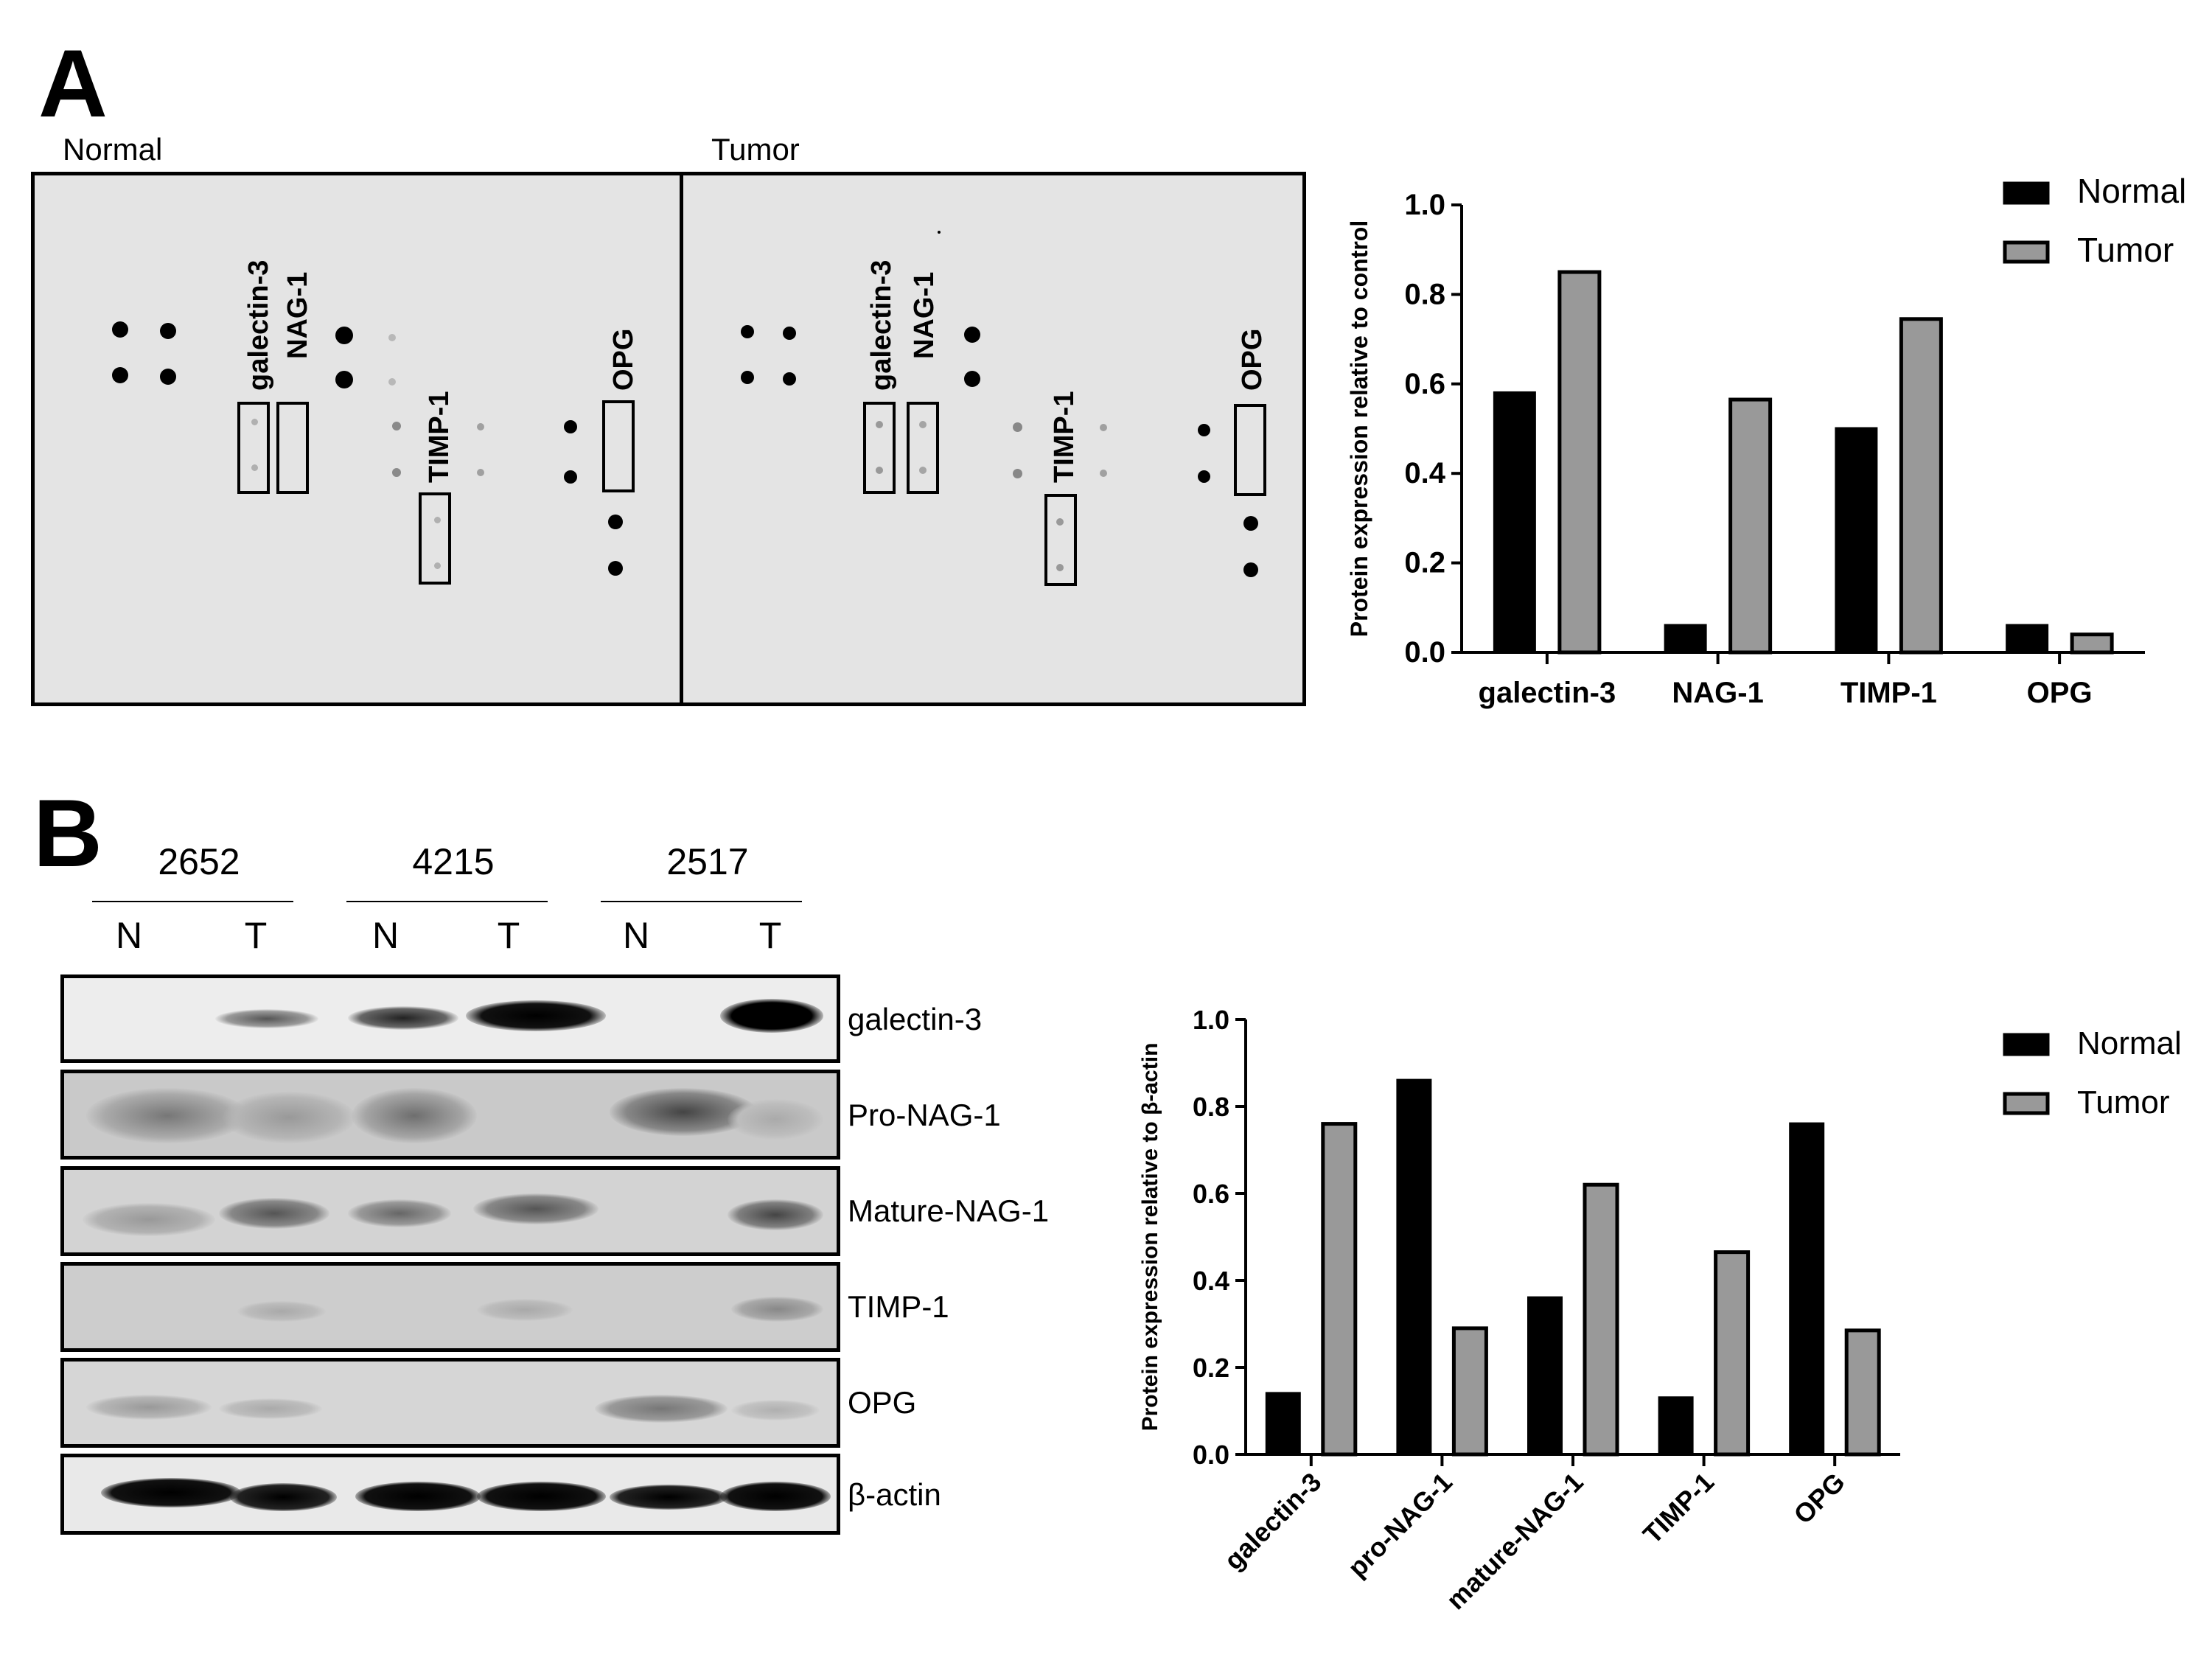 The width and height of the screenshot is (2212, 1677). Describe the element at coordinates (253, 448) in the screenshot. I see `galectin-3-spot-box` at that location.